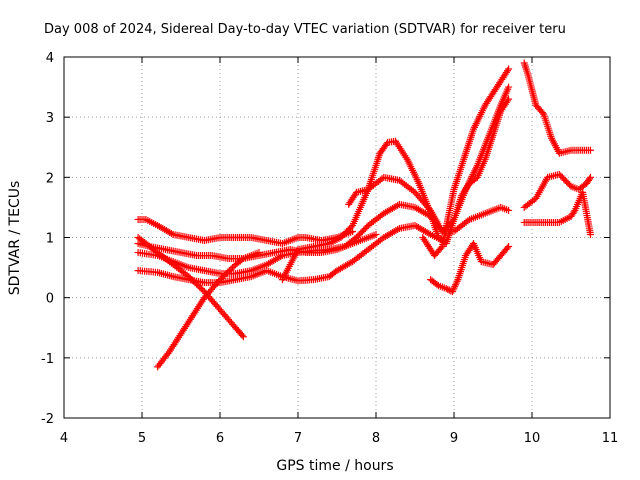 This screenshot has height=480, width=640. I want to click on x-tick-label: 9, so click(454, 438).